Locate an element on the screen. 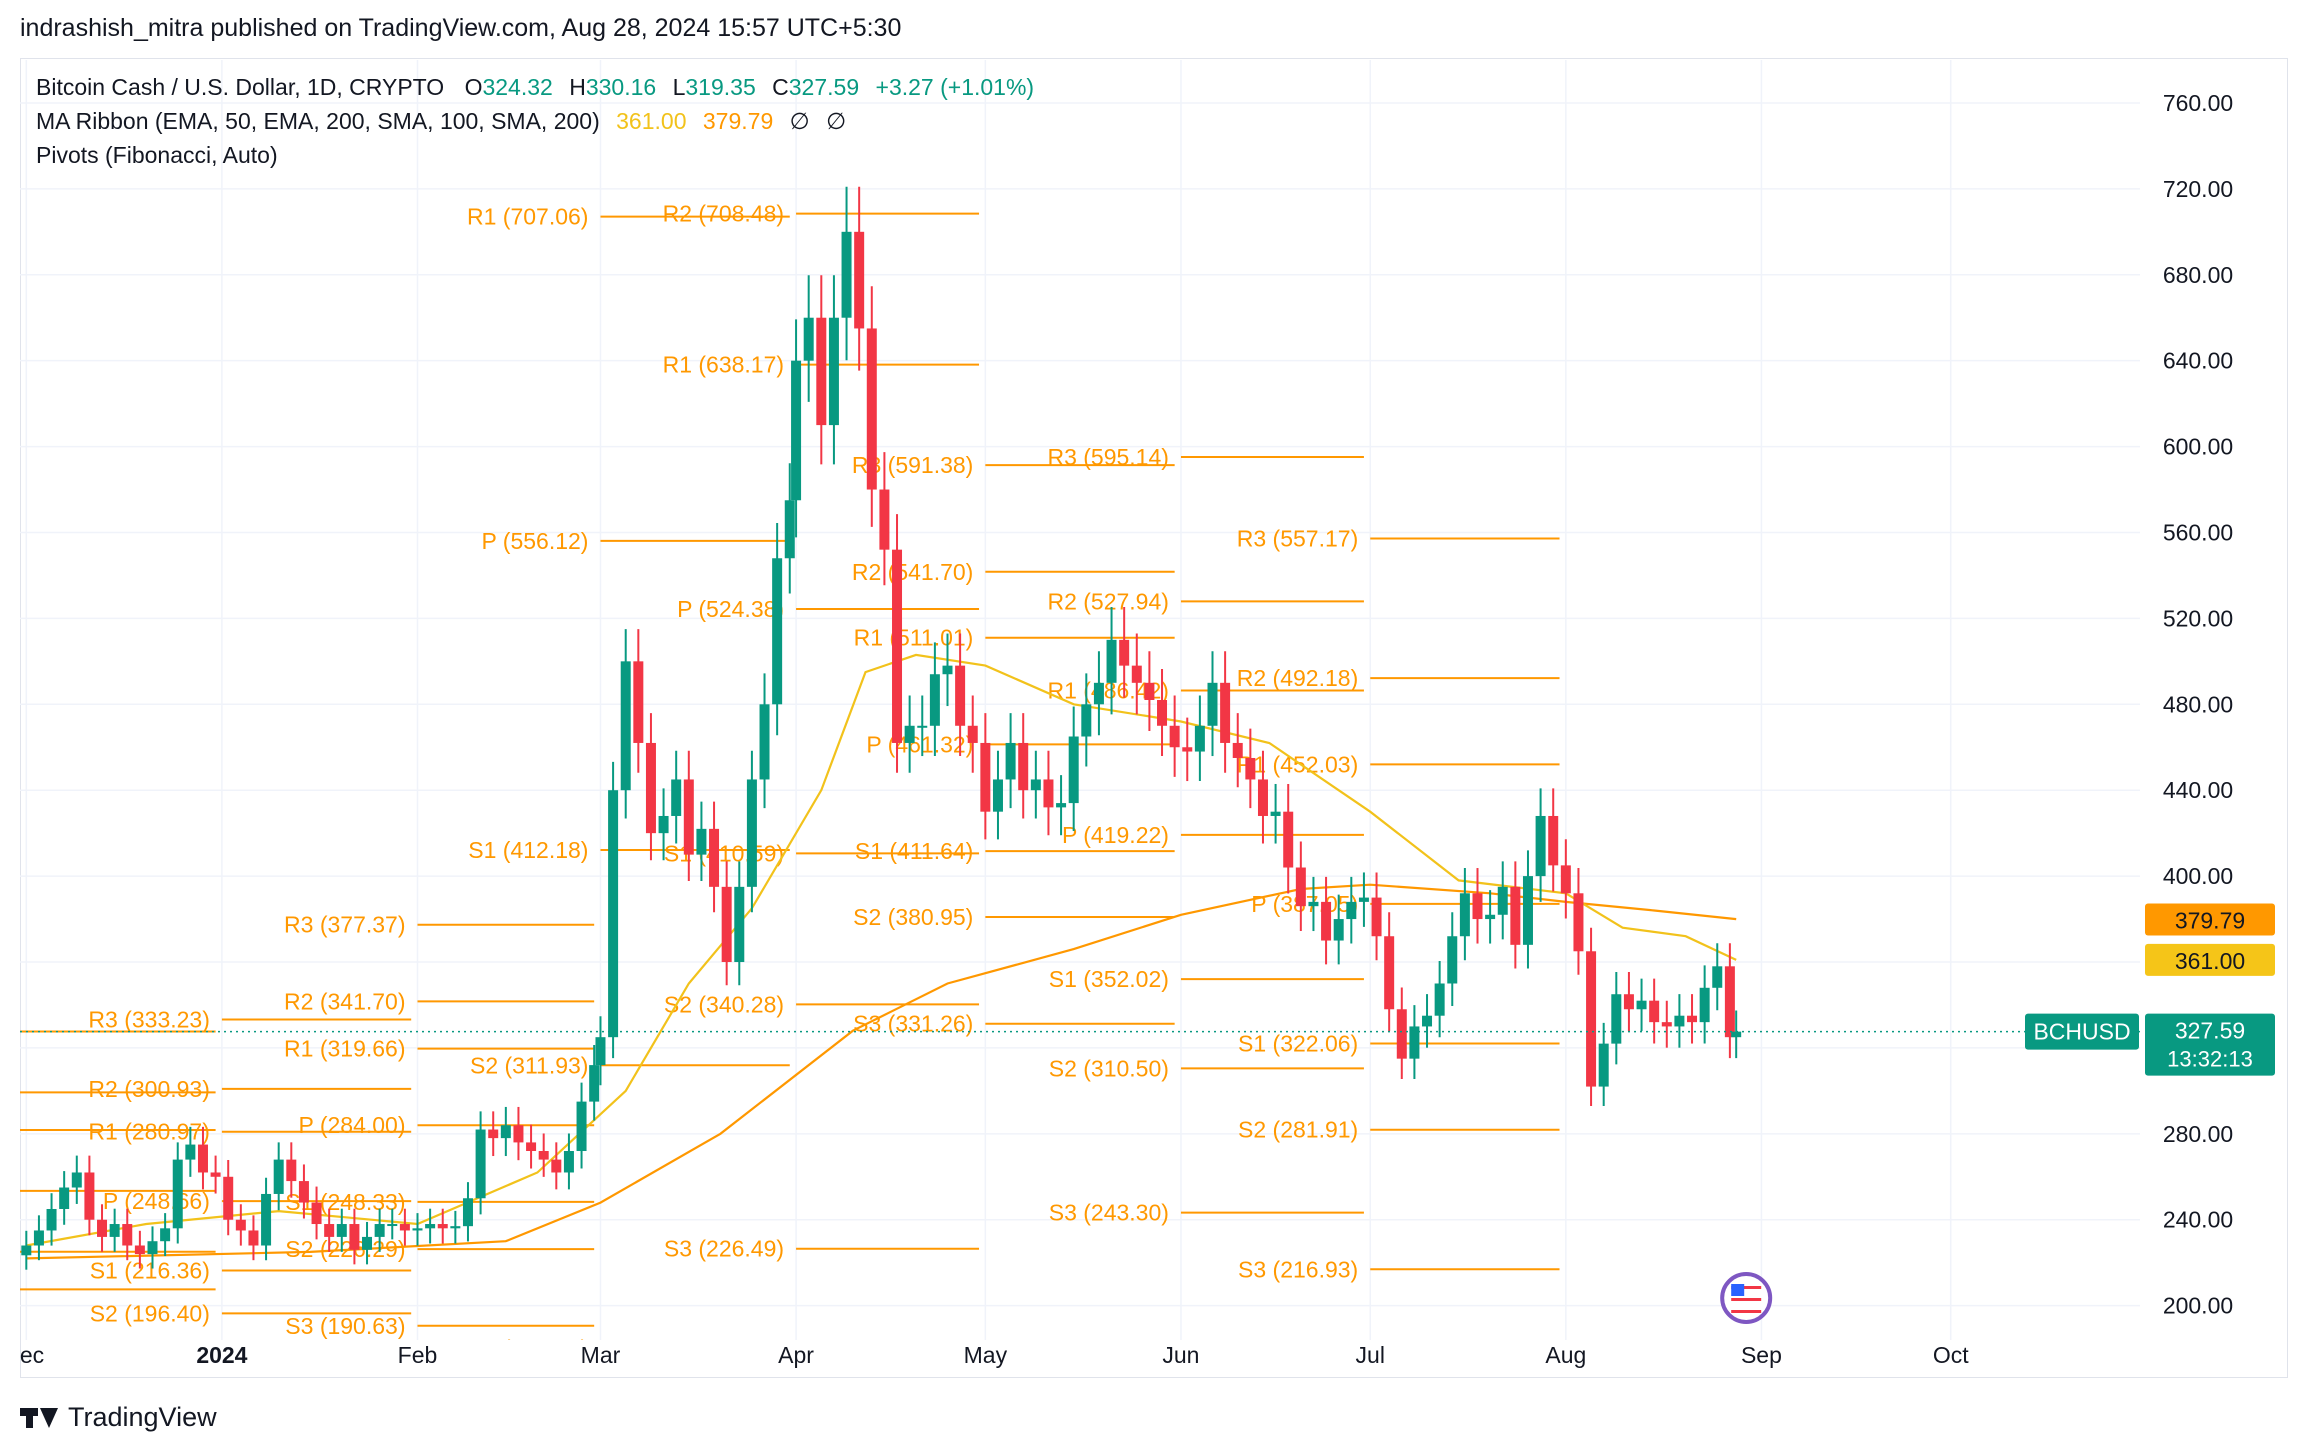 The image size is (2308, 1452). legend-ema50-value: 361.00 is located at coordinates (651, 121).